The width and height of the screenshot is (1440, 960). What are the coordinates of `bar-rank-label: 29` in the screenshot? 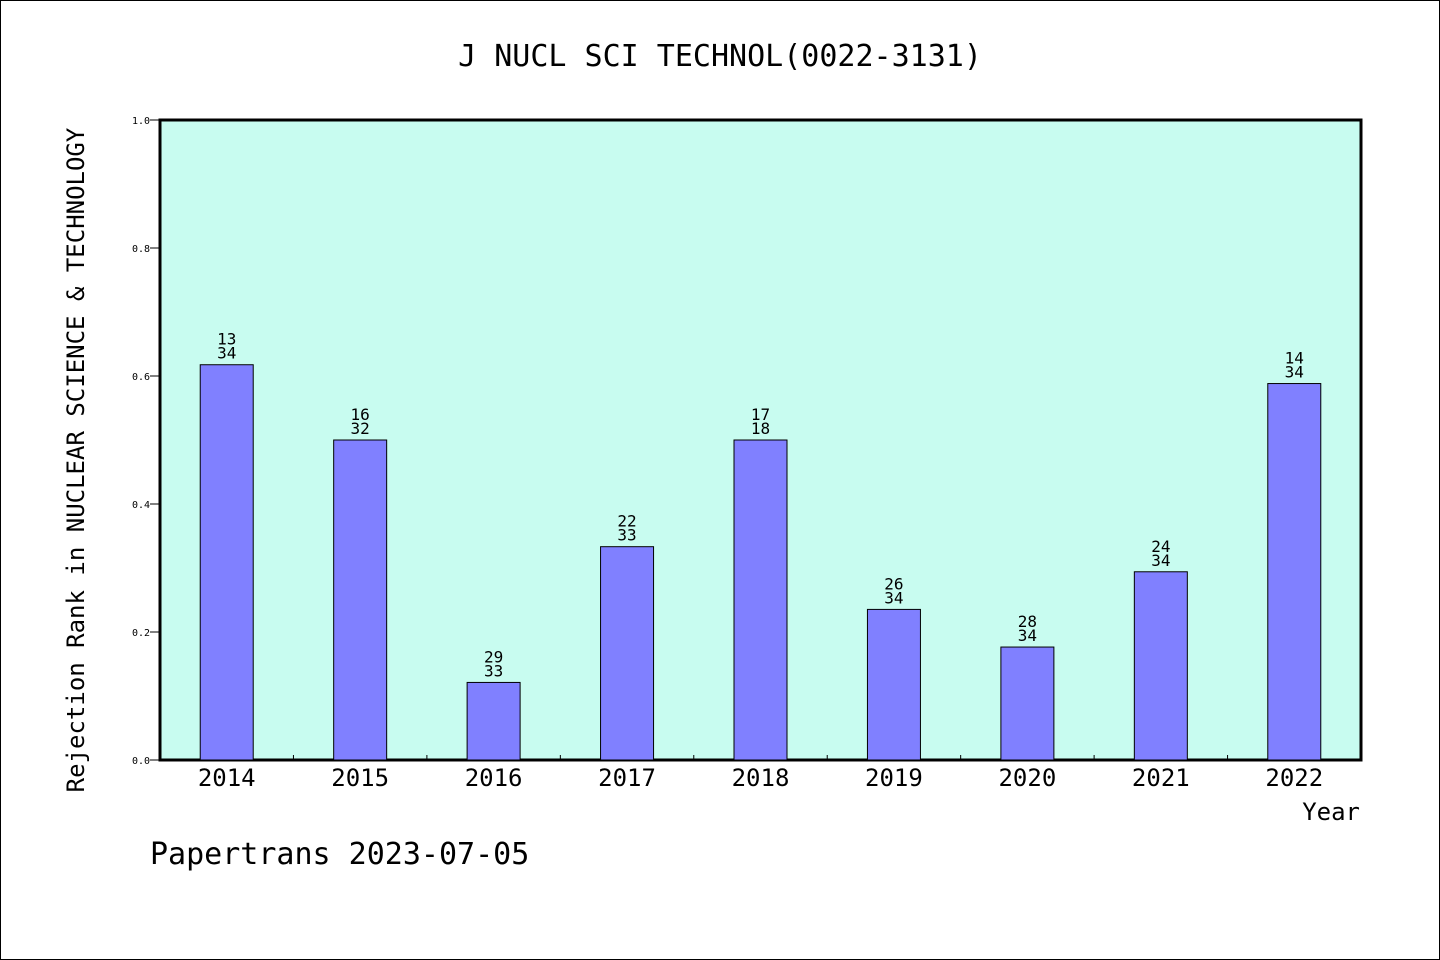 It's located at (493, 656).